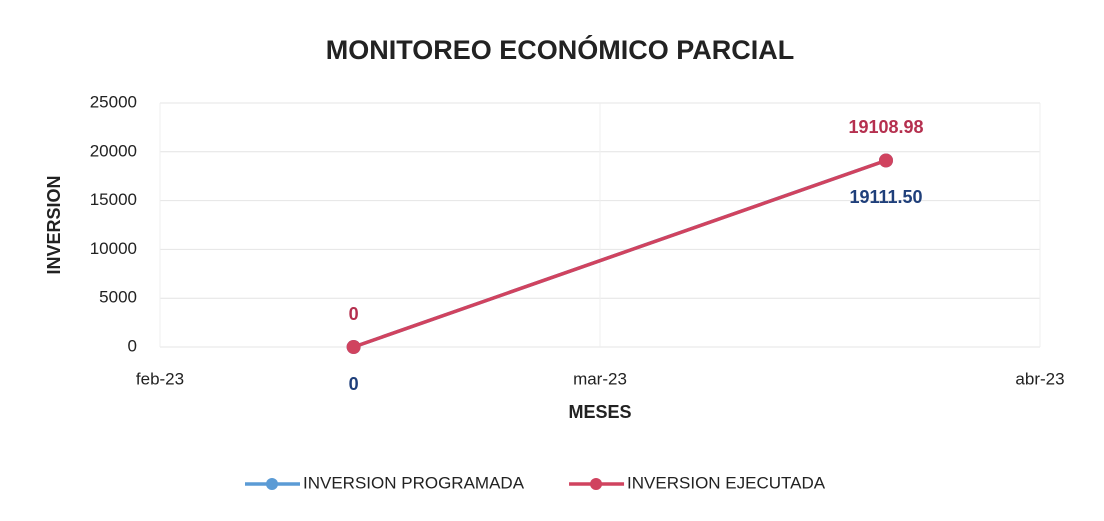 This screenshot has width=1104, height=521. Describe the element at coordinates (885, 127) in the screenshot. I see `data-label: 19108.98` at that location.